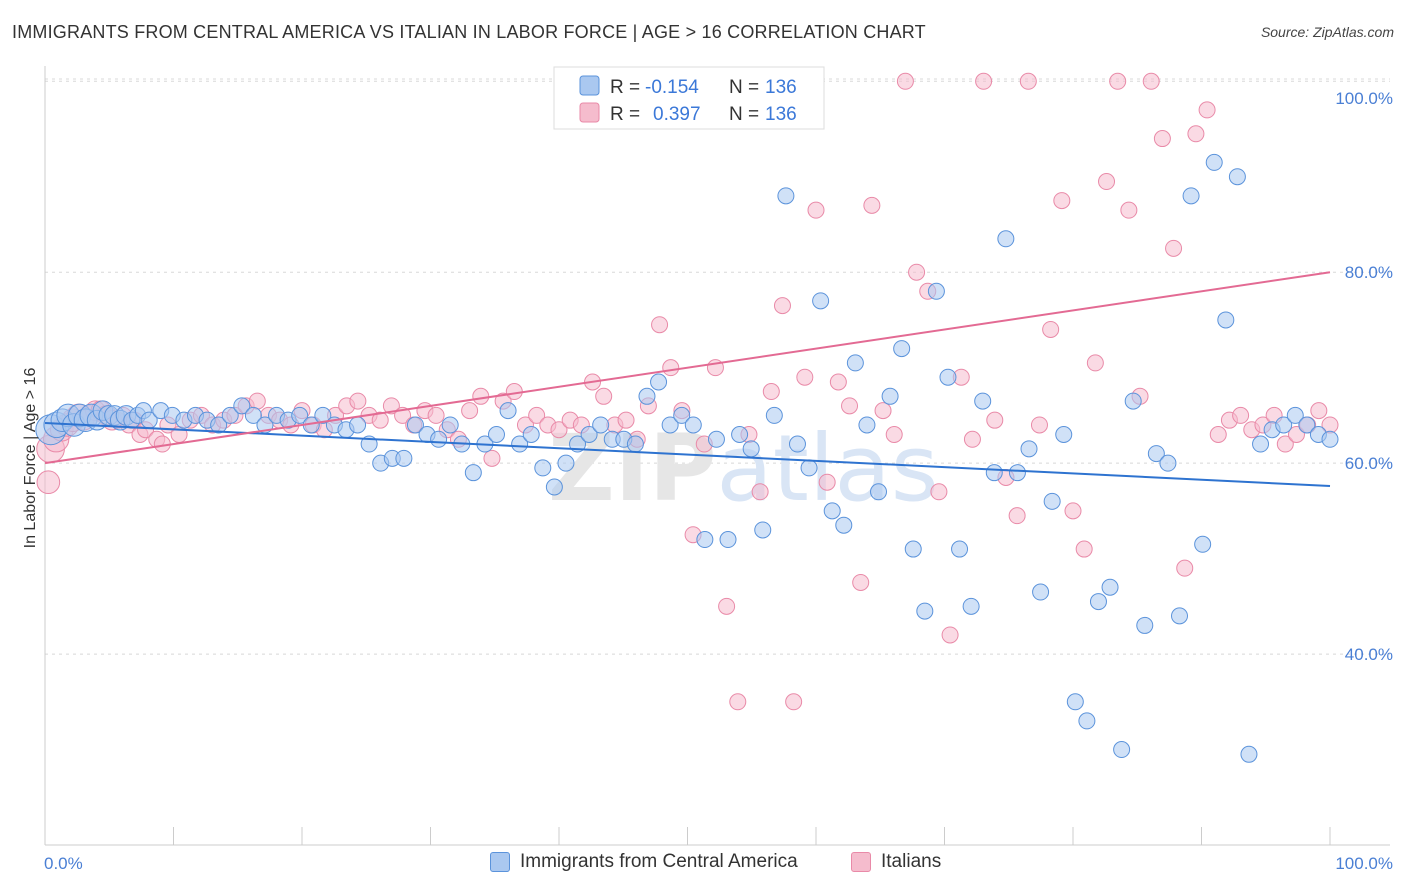 This screenshot has width=1406, height=892. I want to click on legend-swatch-blue, so click(589, 85).